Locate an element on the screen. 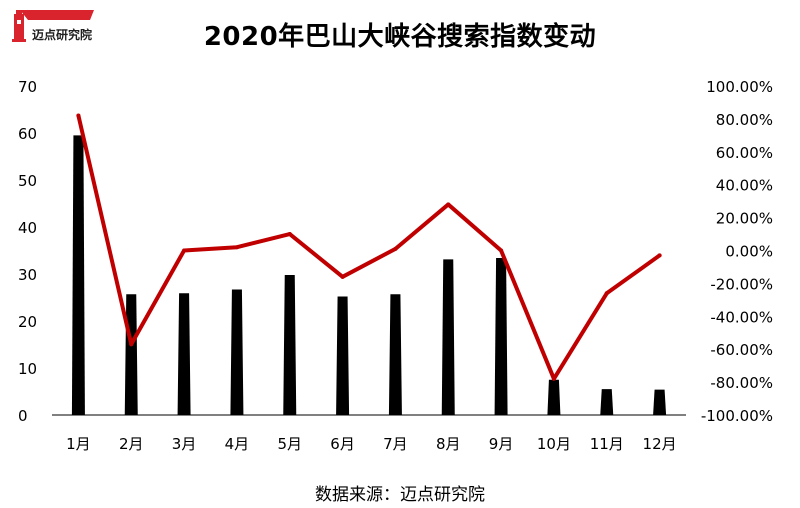 The width and height of the screenshot is (800, 508). x-tick-label: 6月 is located at coordinates (342, 444).